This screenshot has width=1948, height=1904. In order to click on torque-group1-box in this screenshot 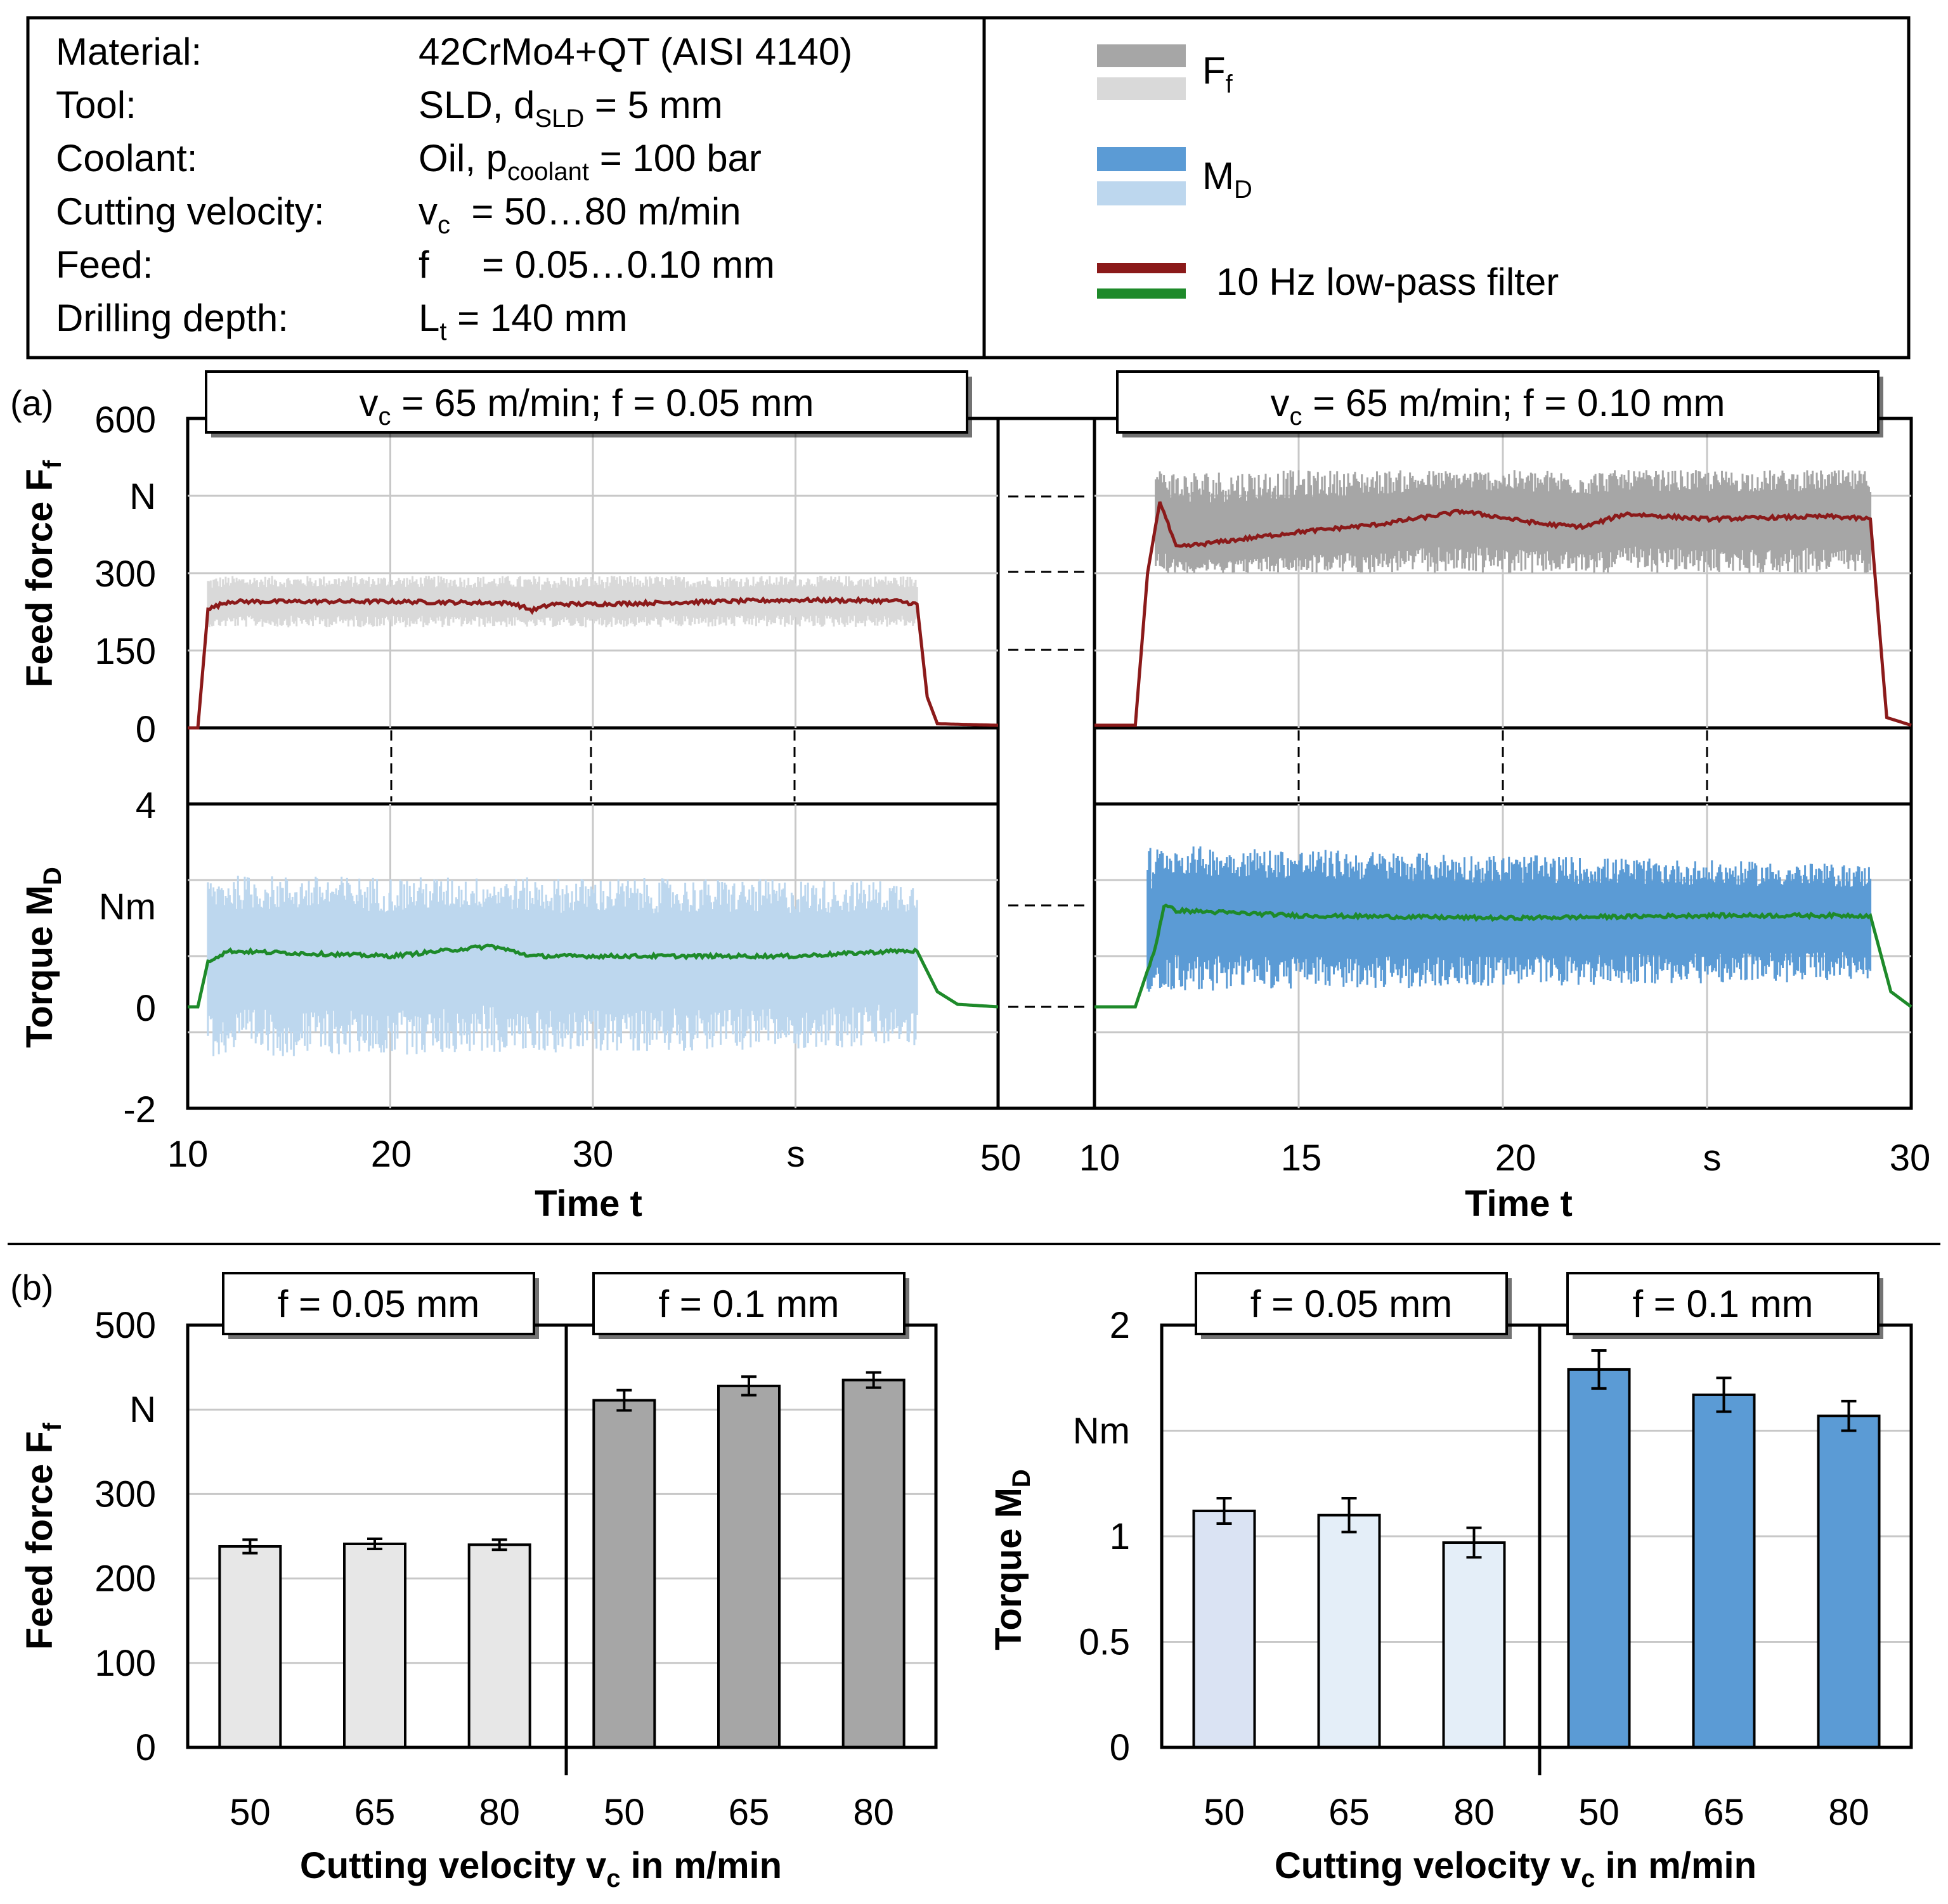, I will do `click(1352, 1303)`.